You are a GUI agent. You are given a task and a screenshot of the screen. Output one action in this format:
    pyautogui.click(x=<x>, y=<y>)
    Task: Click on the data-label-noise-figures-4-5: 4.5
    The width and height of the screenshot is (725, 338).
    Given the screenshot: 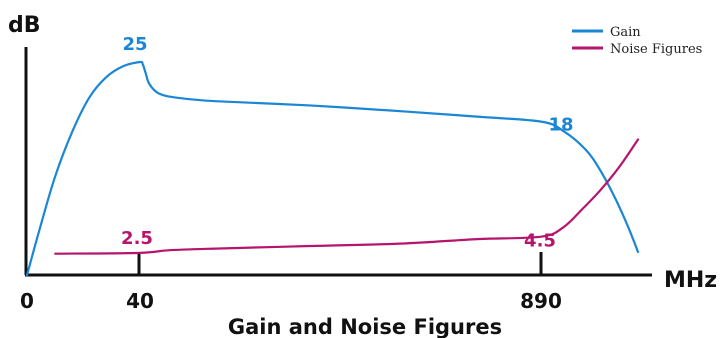 What is the action you would take?
    pyautogui.click(x=540, y=241)
    